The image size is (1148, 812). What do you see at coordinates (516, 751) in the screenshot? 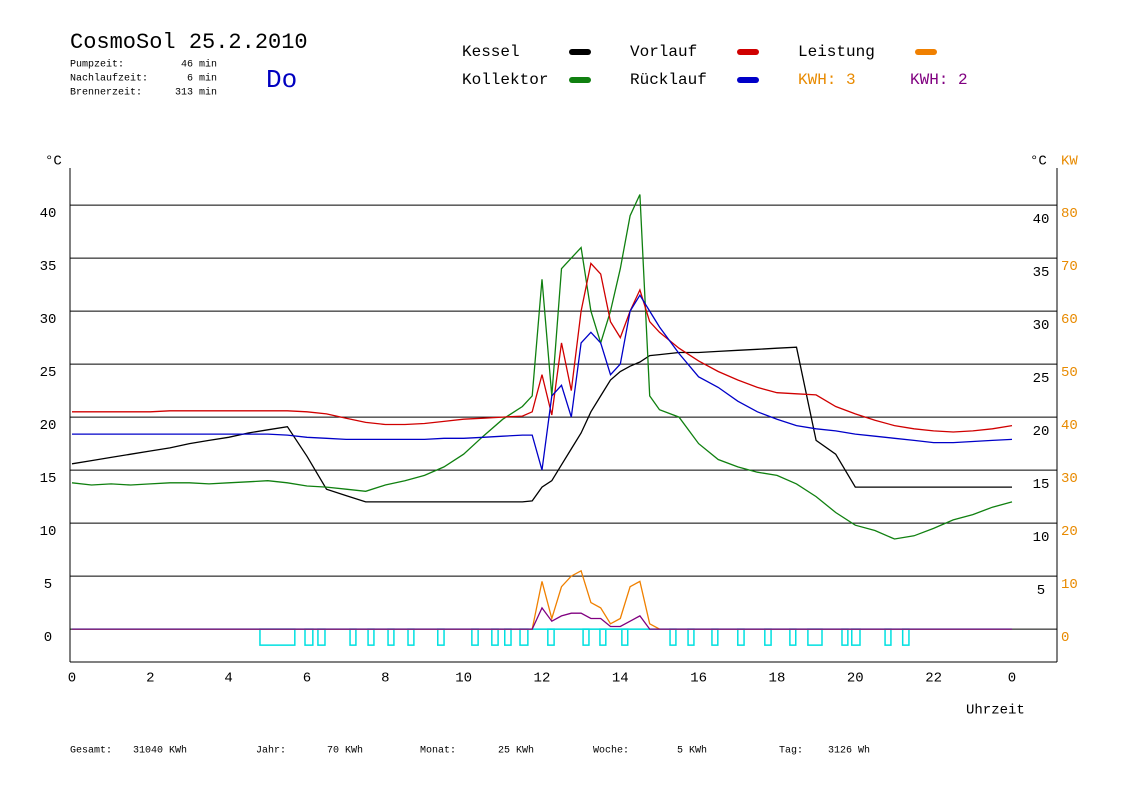
I see `footer-value: 25 KWh` at bounding box center [516, 751].